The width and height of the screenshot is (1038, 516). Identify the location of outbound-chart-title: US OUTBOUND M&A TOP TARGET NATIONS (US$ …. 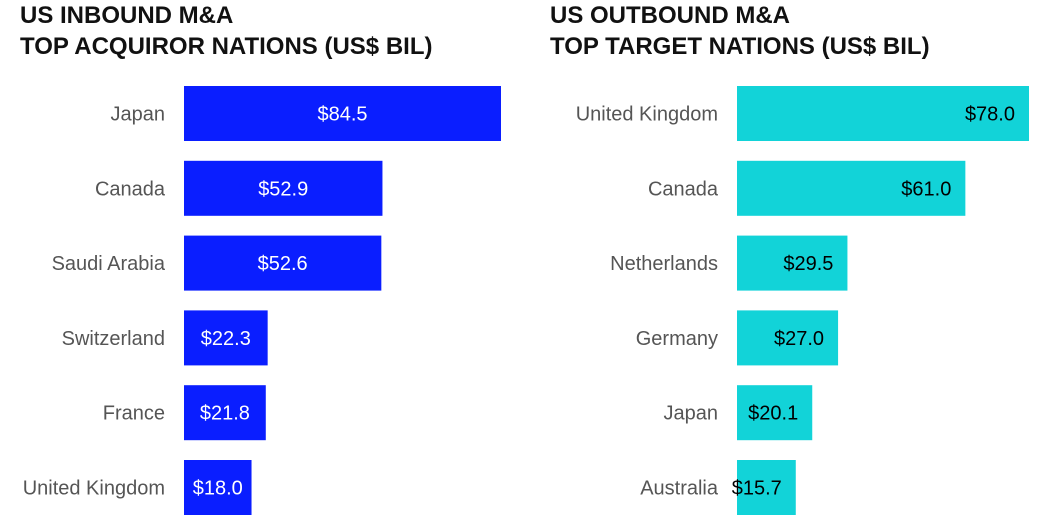
(740, 31).